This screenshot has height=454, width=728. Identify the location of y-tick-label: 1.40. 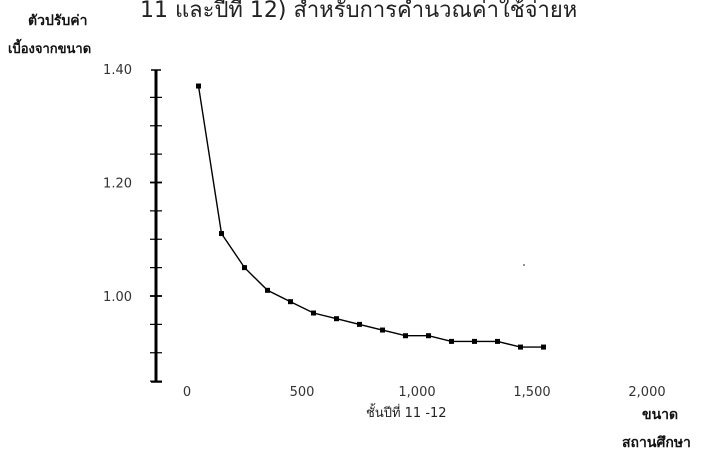
(117, 70).